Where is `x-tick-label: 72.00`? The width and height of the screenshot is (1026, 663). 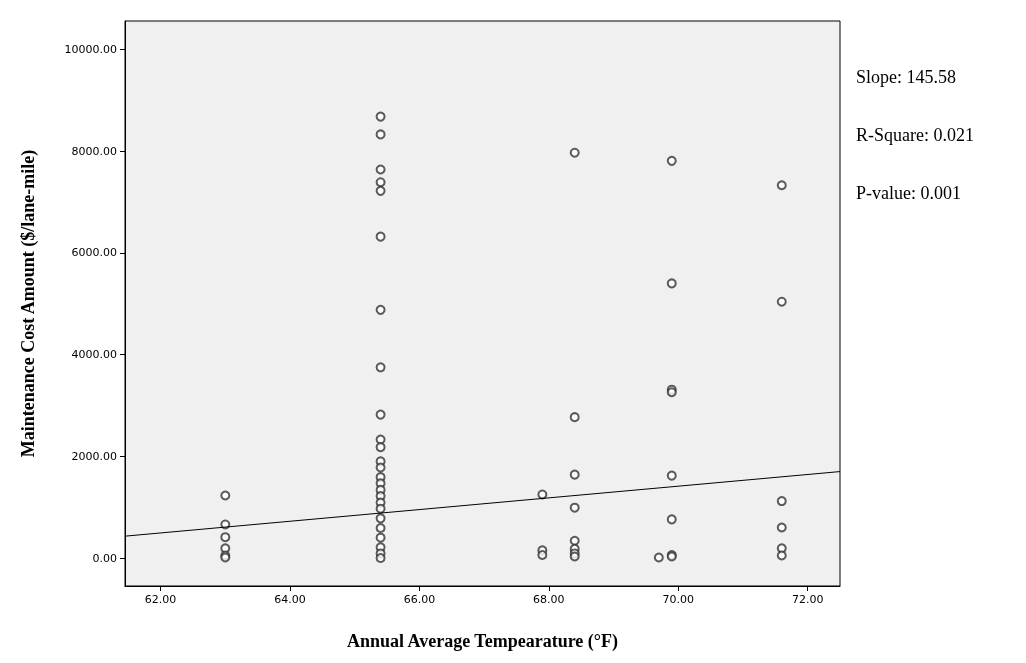 x-tick-label: 72.00 is located at coordinates (807, 599).